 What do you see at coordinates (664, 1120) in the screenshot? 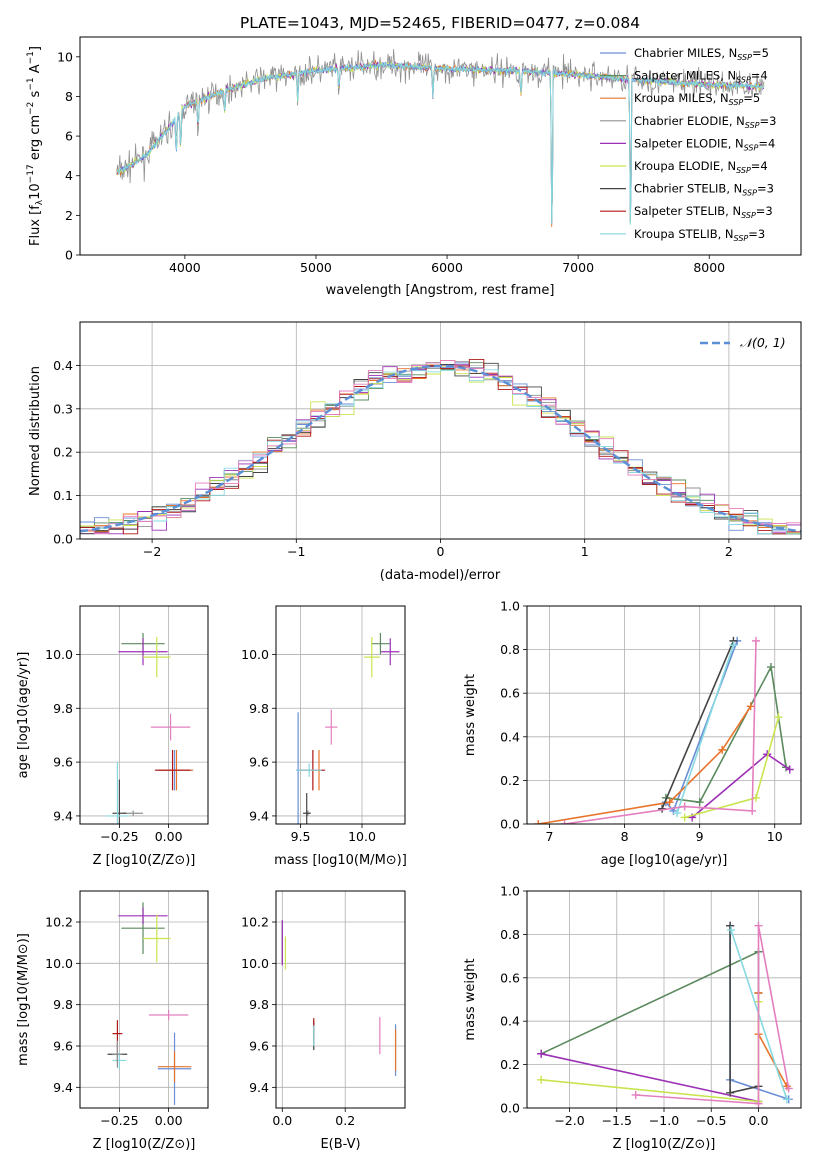
I see `x-tick-label: −1.0` at bounding box center [664, 1120].